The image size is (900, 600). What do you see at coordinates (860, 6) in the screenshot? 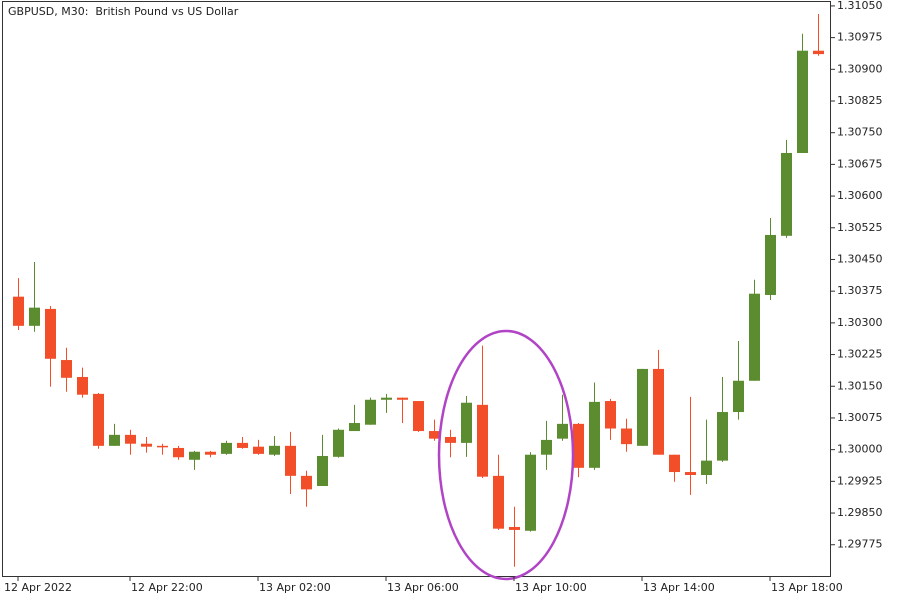
I see `y-tick-label: 1.31050` at bounding box center [860, 6].